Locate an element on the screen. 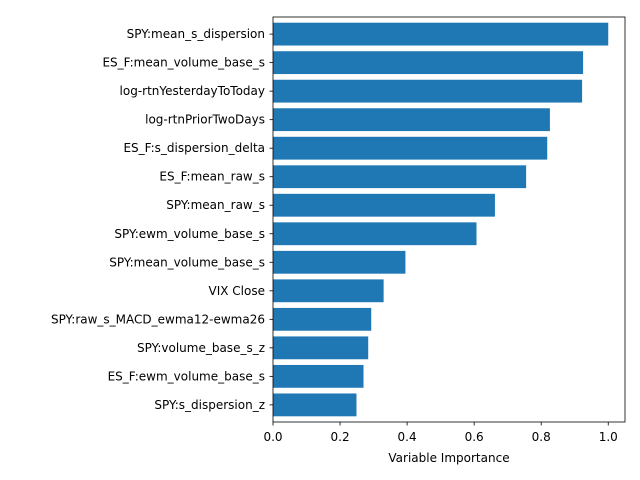  x-axis-label: Variable Importance is located at coordinates (448, 458).